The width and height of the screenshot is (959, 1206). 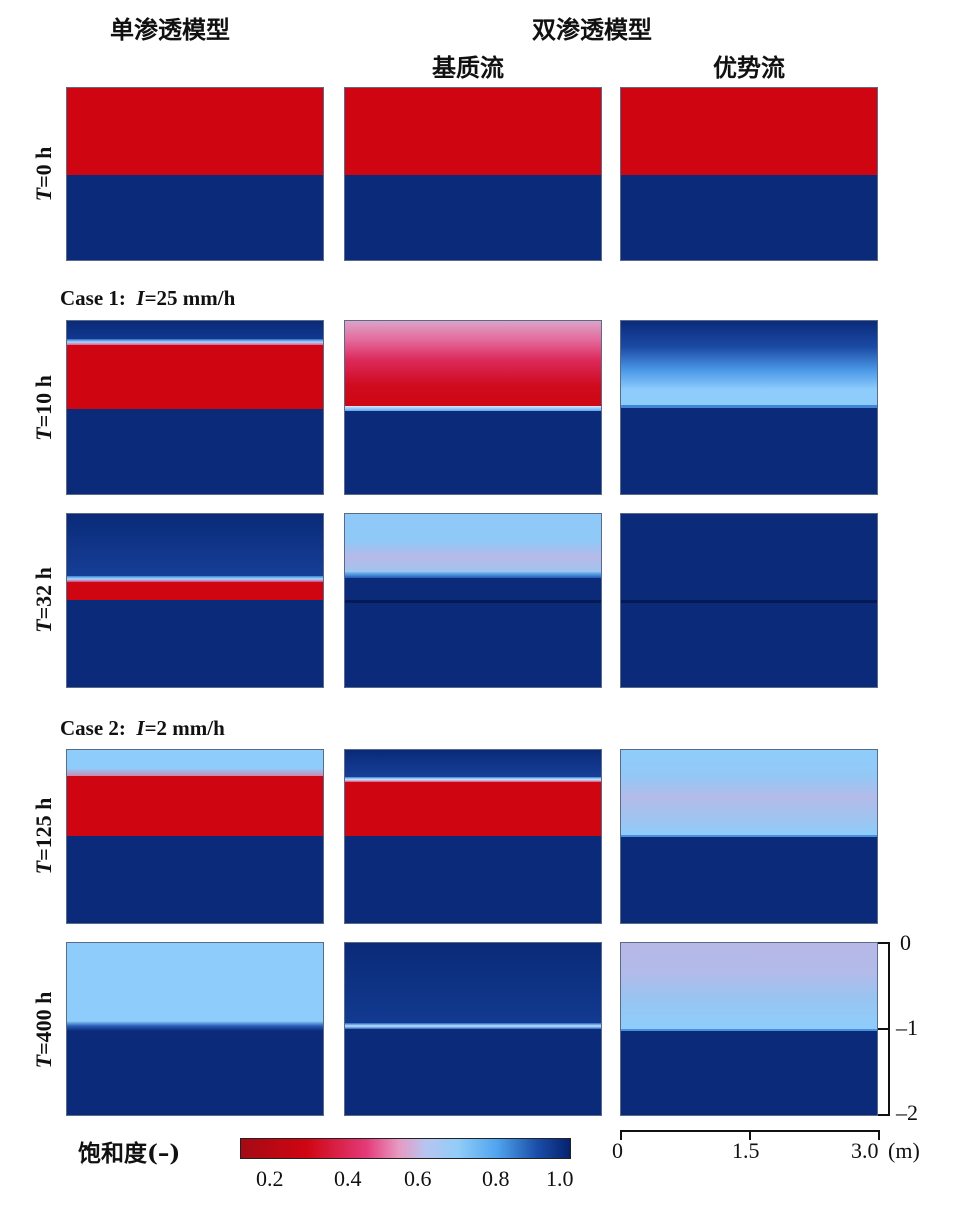 What do you see at coordinates (195, 1029) in the screenshot?
I see `panel-single-t400` at bounding box center [195, 1029].